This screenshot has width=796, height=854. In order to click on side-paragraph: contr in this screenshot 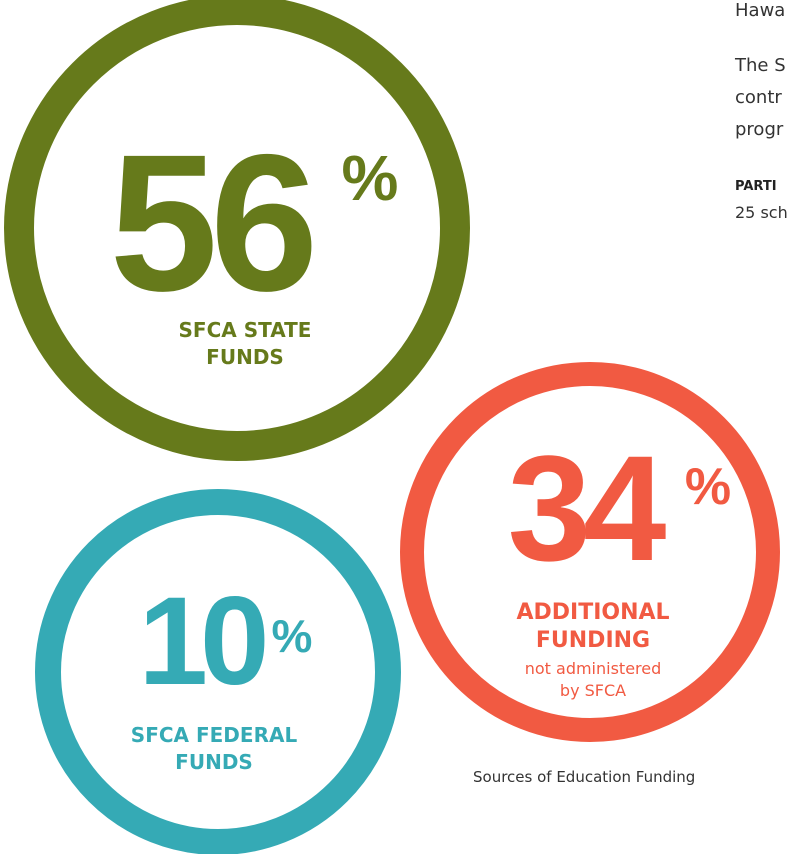, I will do `click(758, 97)`.